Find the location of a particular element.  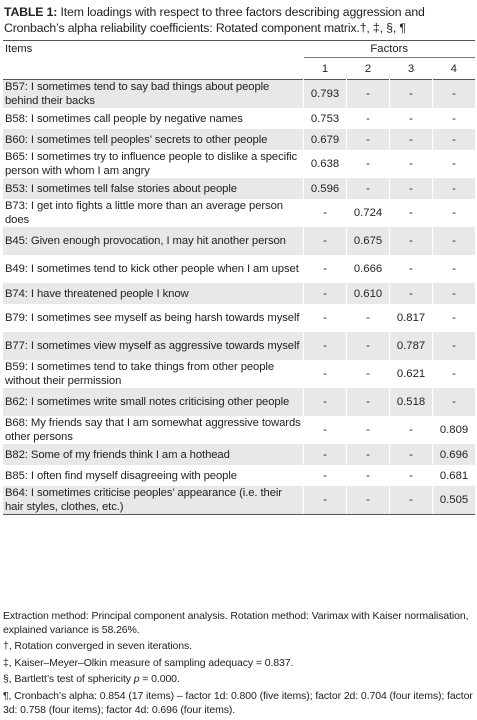

factor-4-header: 4 is located at coordinates (453, 68).